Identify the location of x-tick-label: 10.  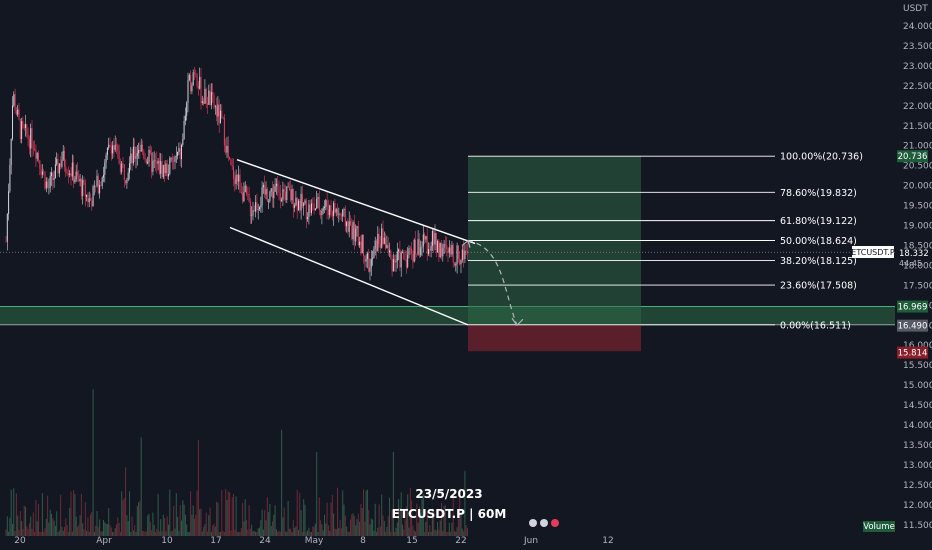
(167, 541).